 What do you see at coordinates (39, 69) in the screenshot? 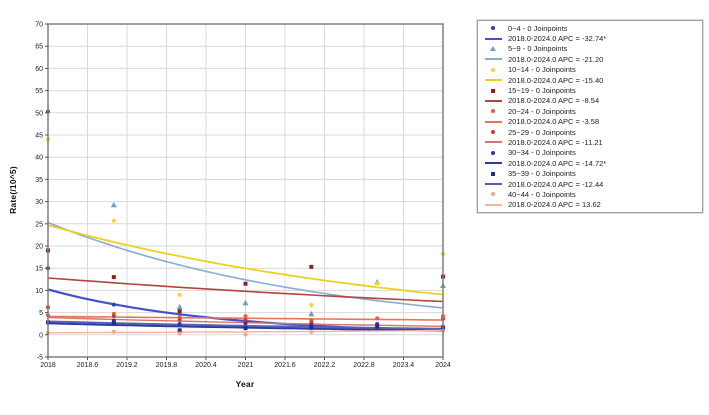
I see `y-tick-label: 60` at bounding box center [39, 69].